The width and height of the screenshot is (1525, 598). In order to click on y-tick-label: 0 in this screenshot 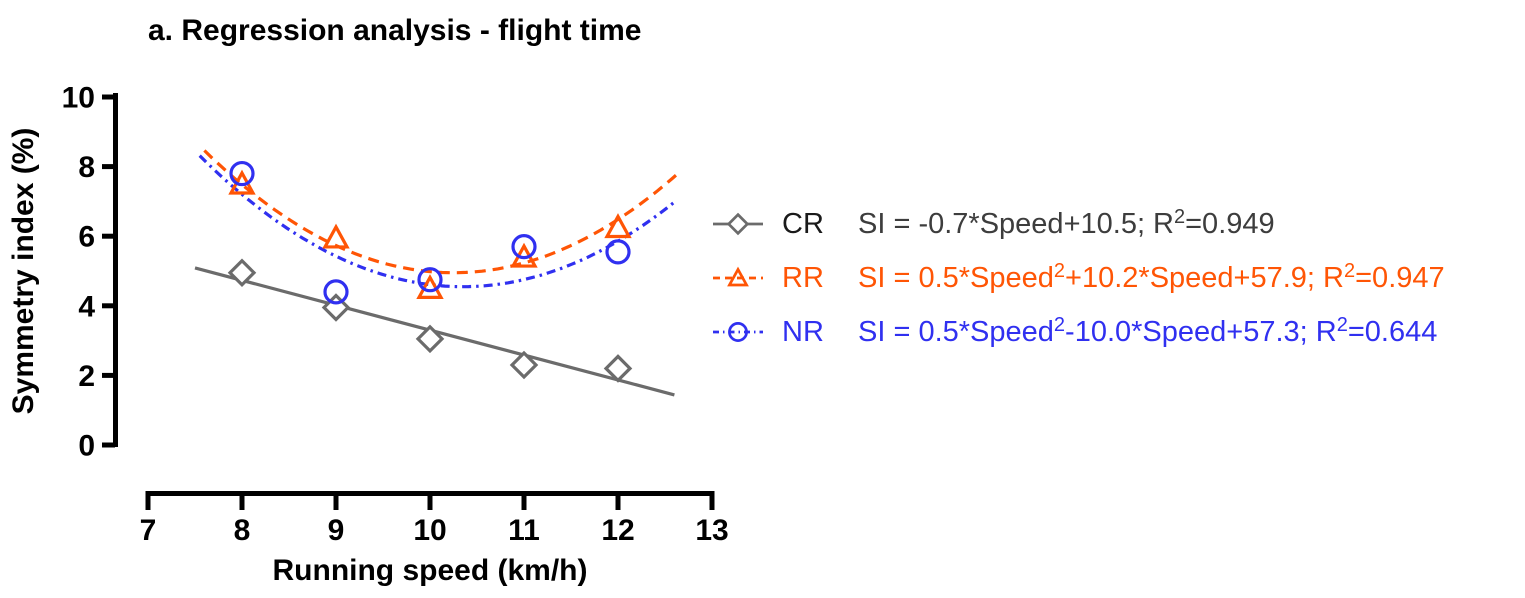, I will do `click(86, 446)`.